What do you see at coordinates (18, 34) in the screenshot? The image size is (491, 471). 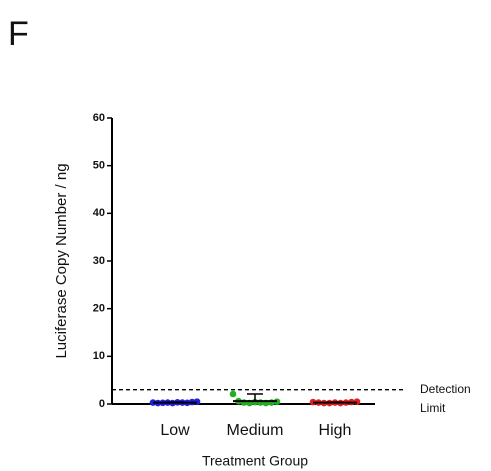 I see `panel-label: F` at bounding box center [18, 34].